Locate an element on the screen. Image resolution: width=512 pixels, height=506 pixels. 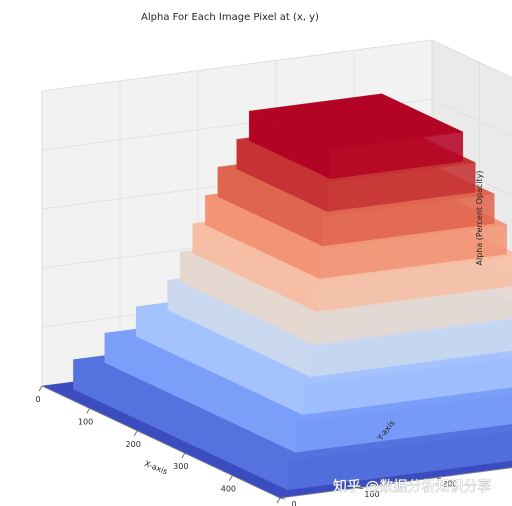
watermark-text: 知乎 @数据分析知识分享 is located at coordinates (412, 486).